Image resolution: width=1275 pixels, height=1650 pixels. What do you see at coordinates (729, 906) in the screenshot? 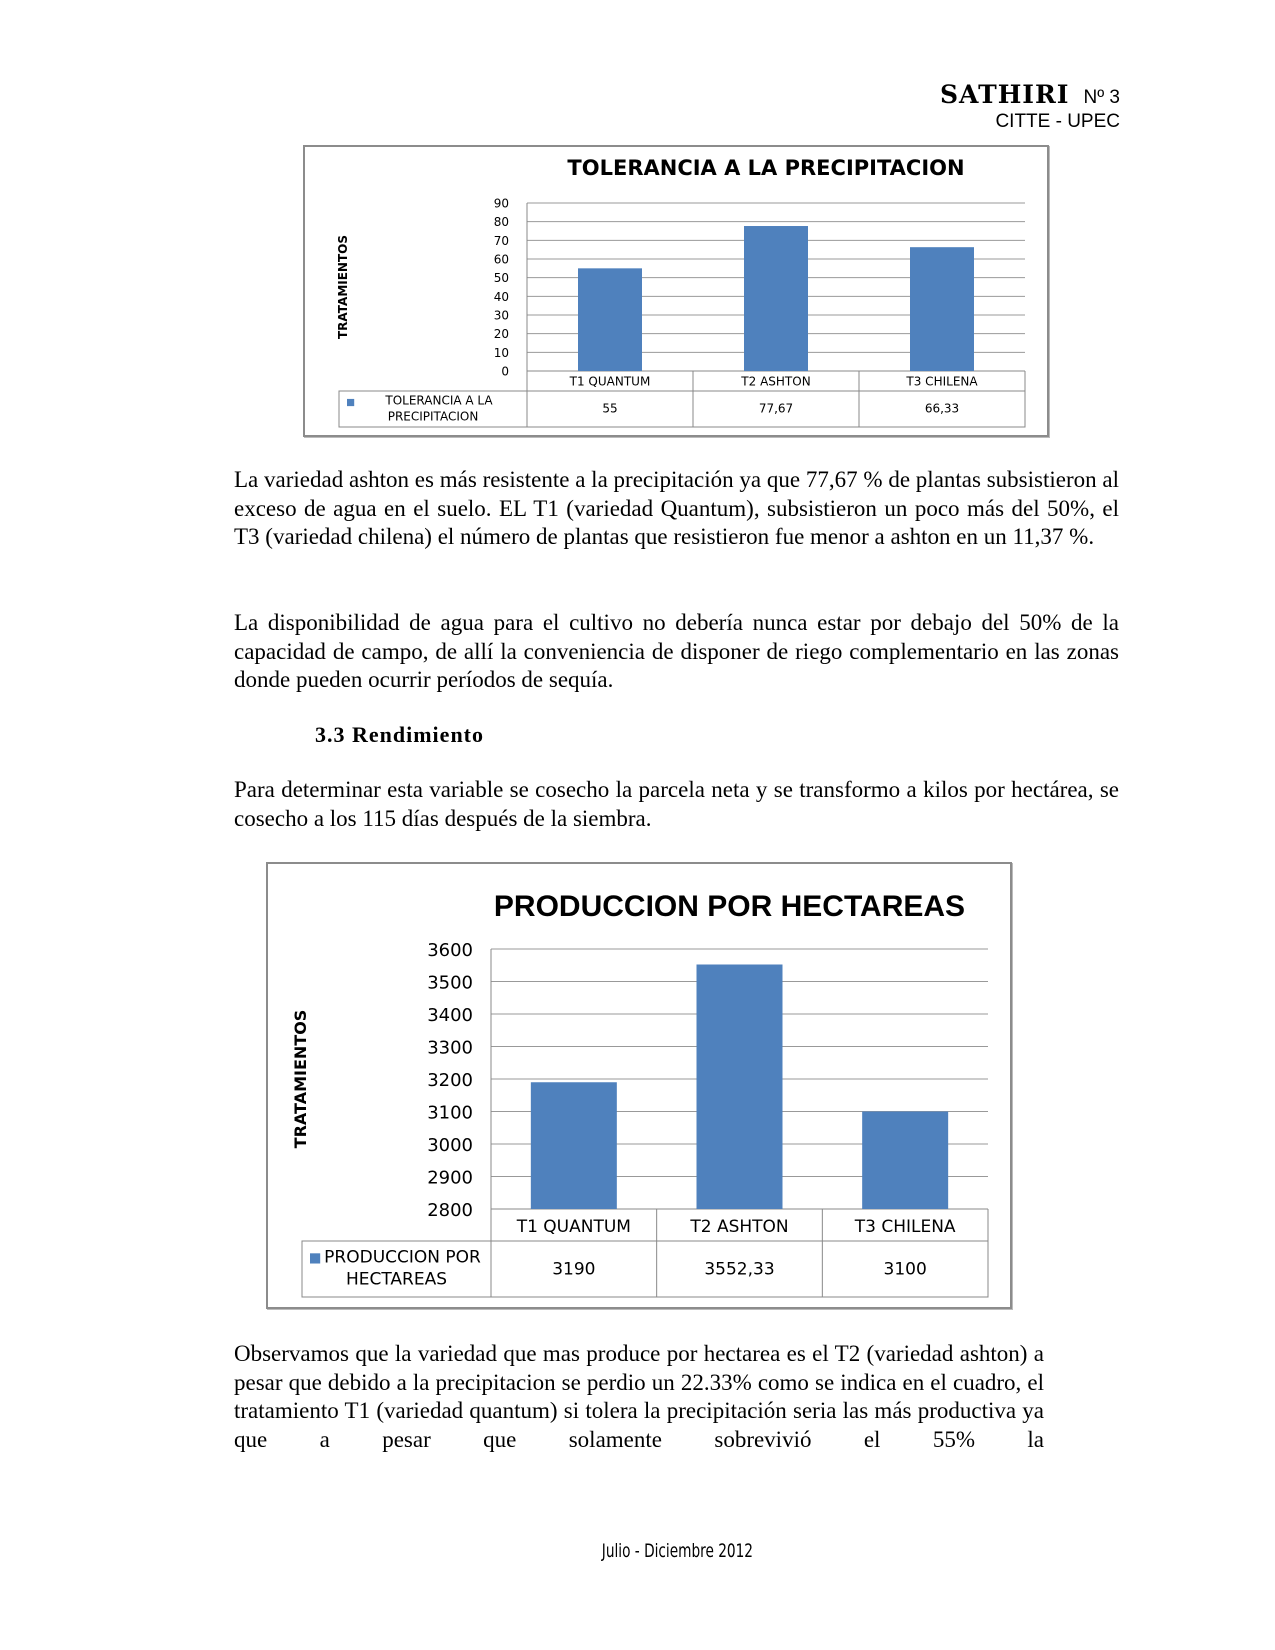
I see `chart-title: PRODUCCION POR HECTAREAS` at bounding box center [729, 906].